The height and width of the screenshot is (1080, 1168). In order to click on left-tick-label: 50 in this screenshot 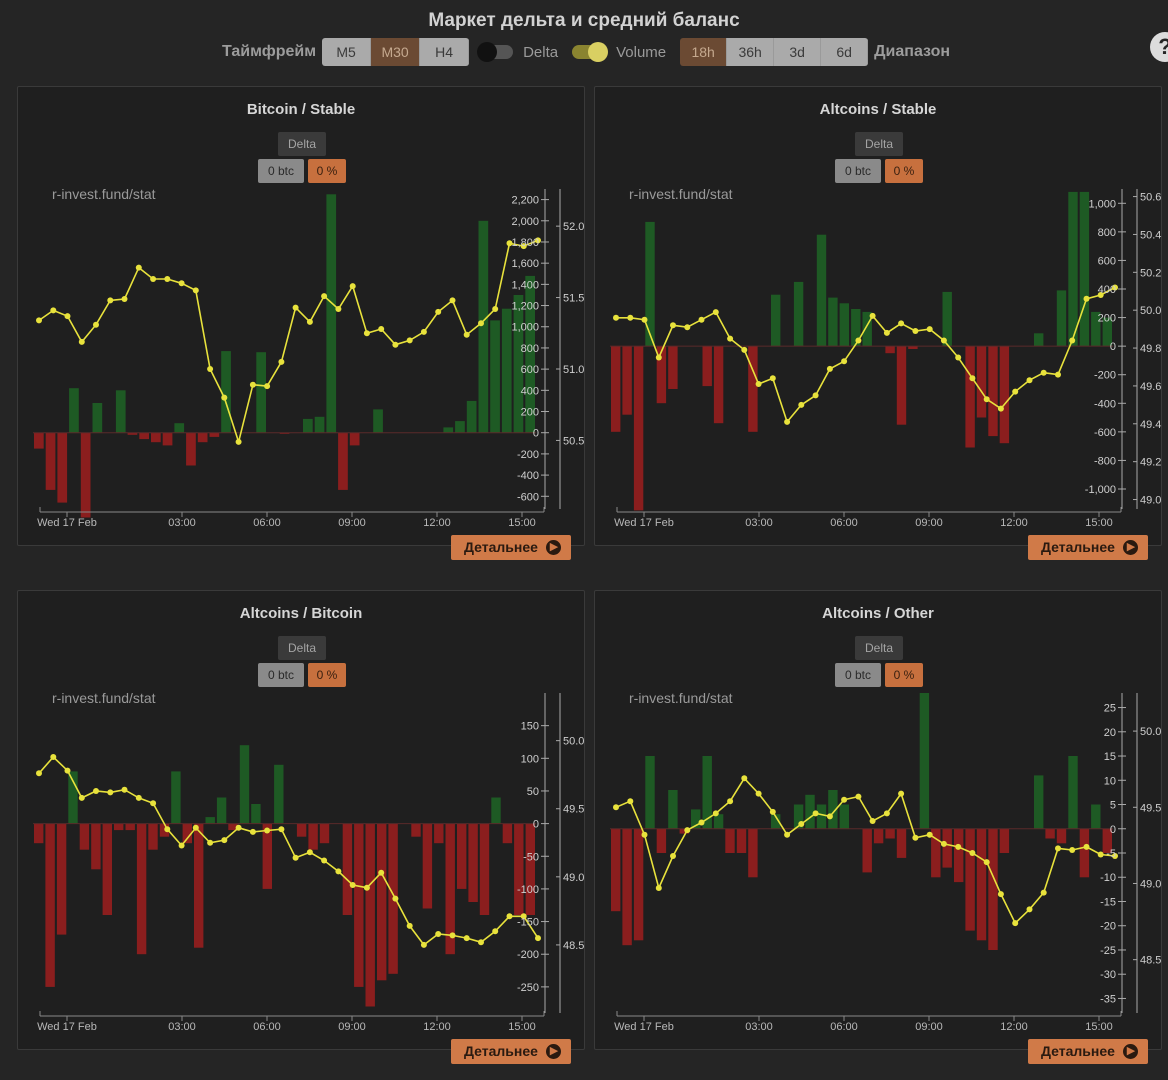, I will do `click(533, 792)`.